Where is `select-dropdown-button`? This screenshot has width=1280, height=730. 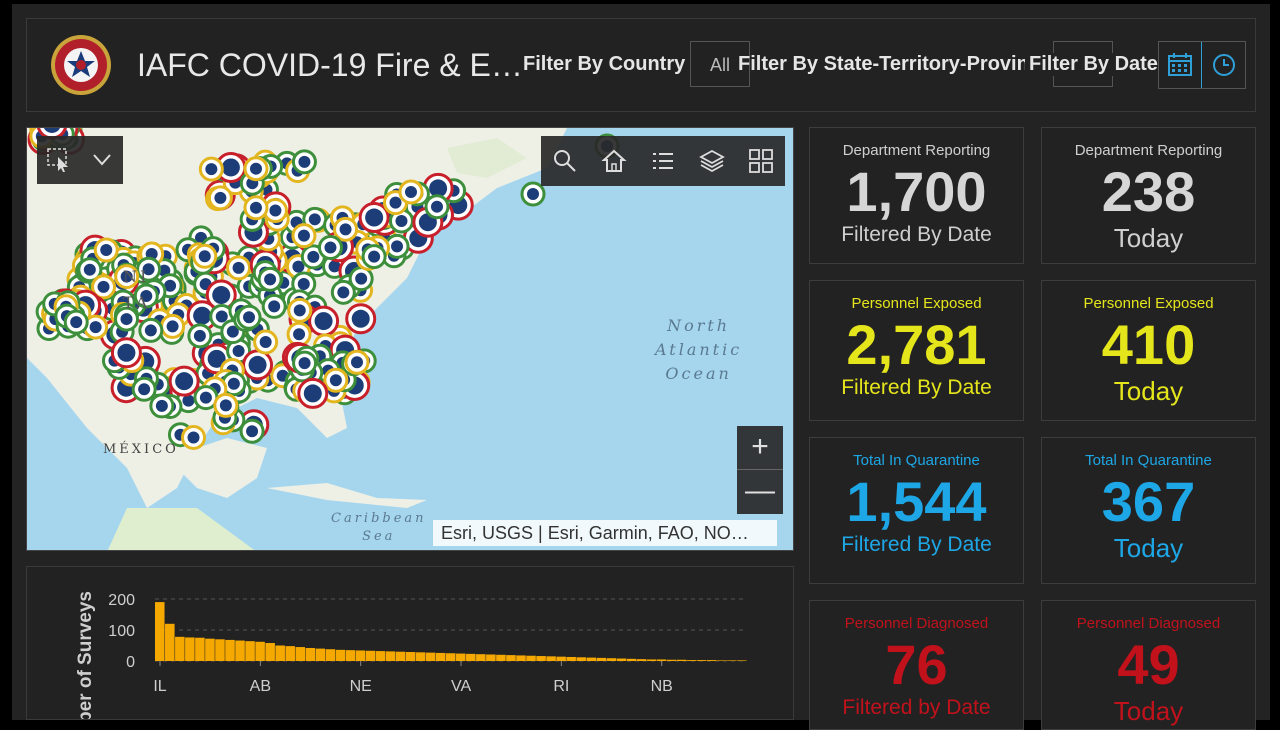 select-dropdown-button is located at coordinates (101, 160).